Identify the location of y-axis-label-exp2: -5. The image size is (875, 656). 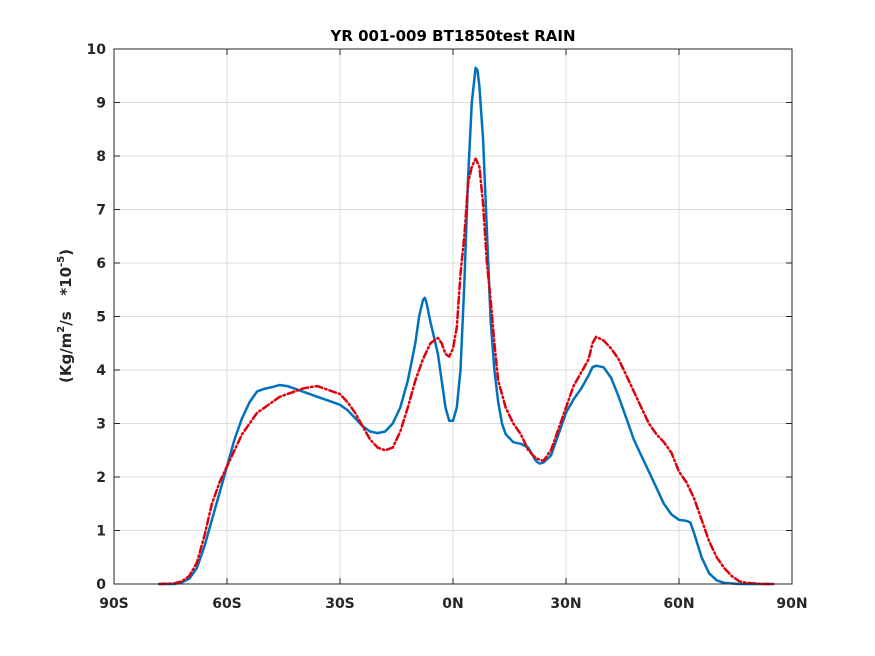
(61, 261).